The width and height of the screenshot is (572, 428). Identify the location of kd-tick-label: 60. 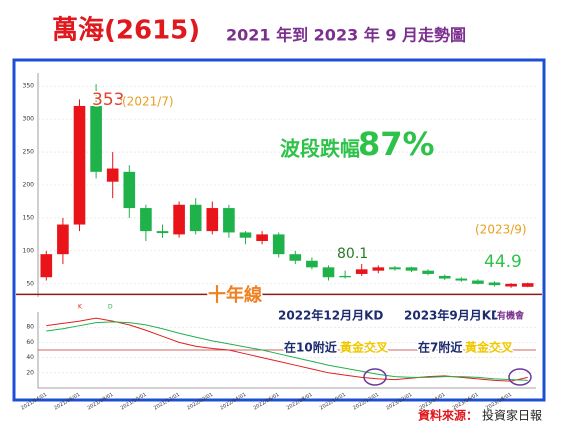
(30, 342).